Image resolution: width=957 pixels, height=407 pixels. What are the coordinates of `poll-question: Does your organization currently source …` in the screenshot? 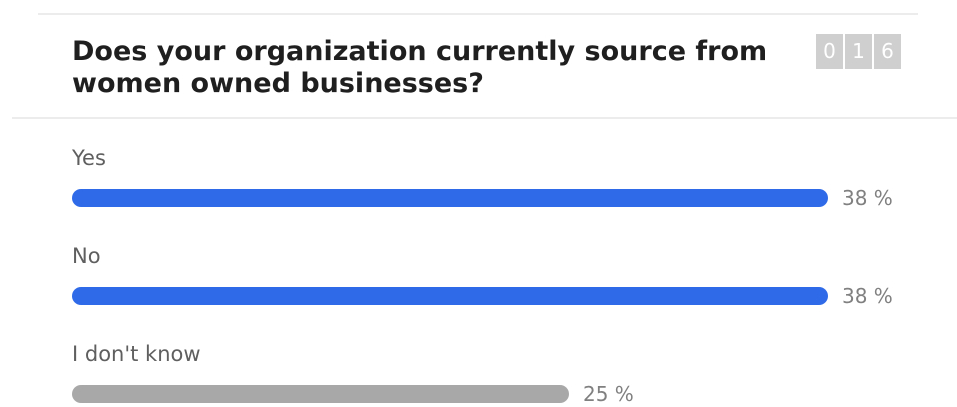 It's located at (420, 67).